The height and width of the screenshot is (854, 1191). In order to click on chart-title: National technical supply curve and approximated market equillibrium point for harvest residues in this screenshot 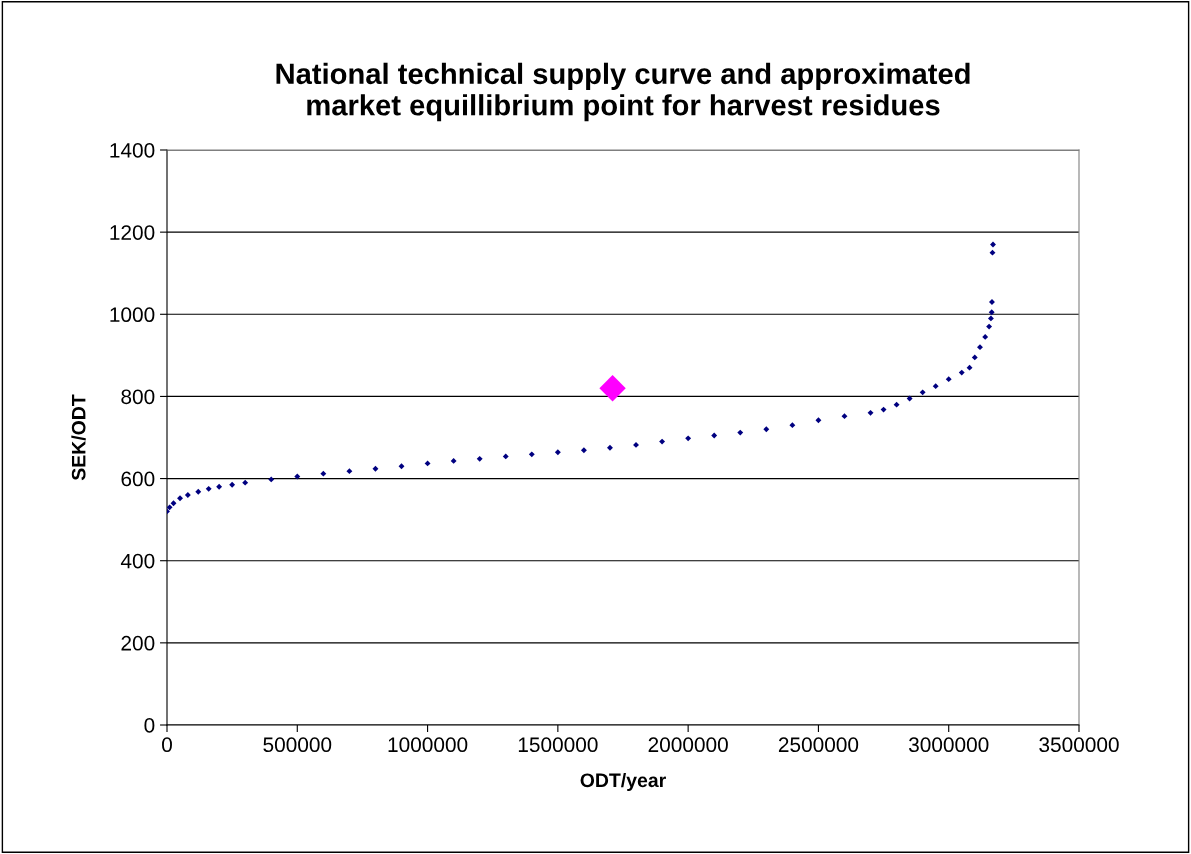, I will do `click(623, 92)`.